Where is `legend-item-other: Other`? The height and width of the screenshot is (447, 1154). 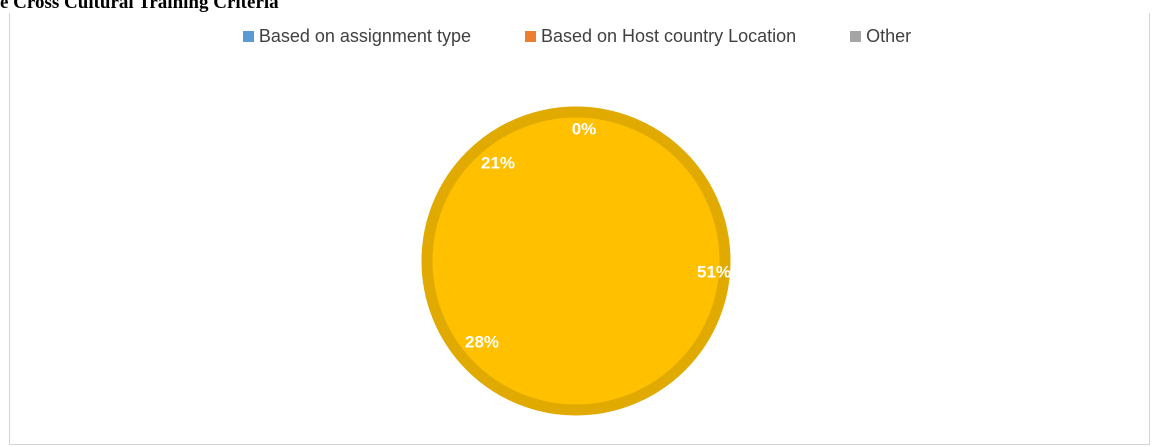
legend-item-other: Other is located at coordinates (880, 36).